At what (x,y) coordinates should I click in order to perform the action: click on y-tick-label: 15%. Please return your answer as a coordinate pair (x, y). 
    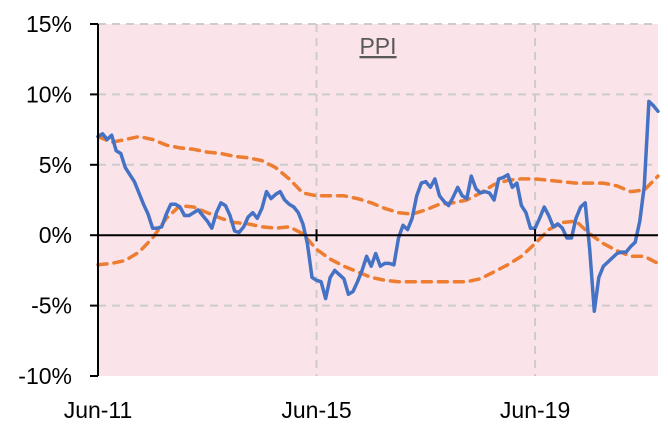
    Looking at the image, I should click on (49, 24).